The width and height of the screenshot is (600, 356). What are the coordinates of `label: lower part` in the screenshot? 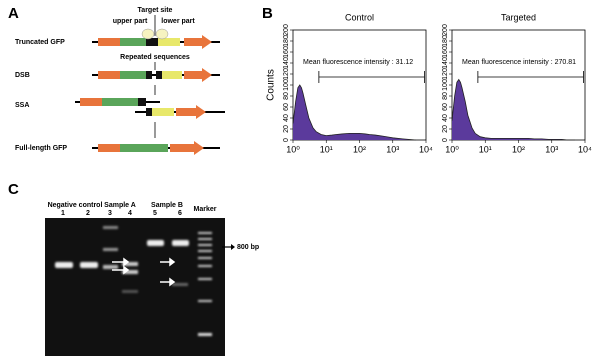 It's located at (178, 21).